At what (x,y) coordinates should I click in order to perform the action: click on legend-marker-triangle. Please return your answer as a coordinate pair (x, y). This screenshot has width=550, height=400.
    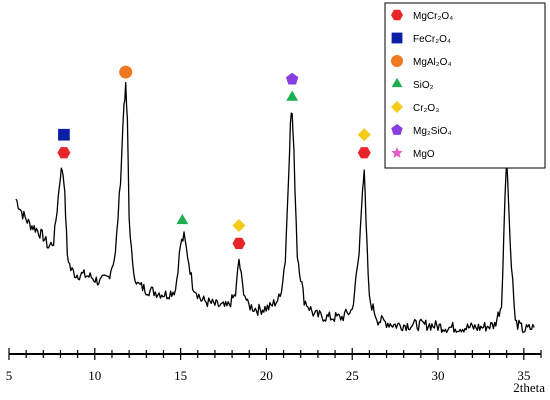
    Looking at the image, I should click on (397, 82).